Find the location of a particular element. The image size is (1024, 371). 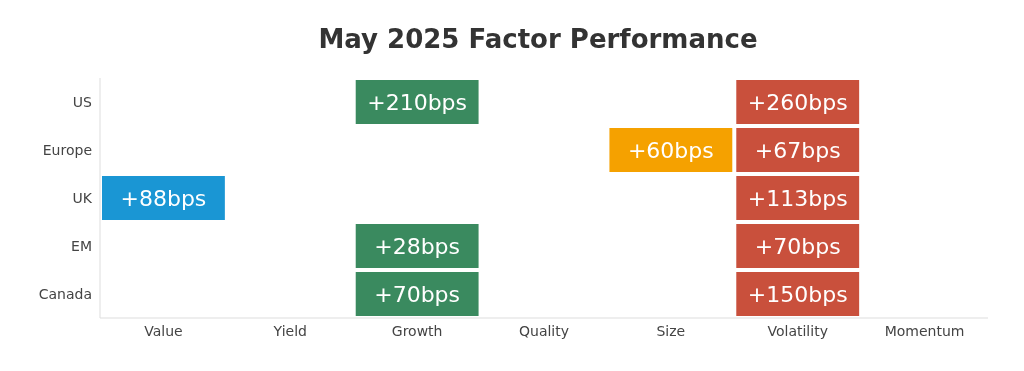

data-label: +28bps is located at coordinates (417, 246).